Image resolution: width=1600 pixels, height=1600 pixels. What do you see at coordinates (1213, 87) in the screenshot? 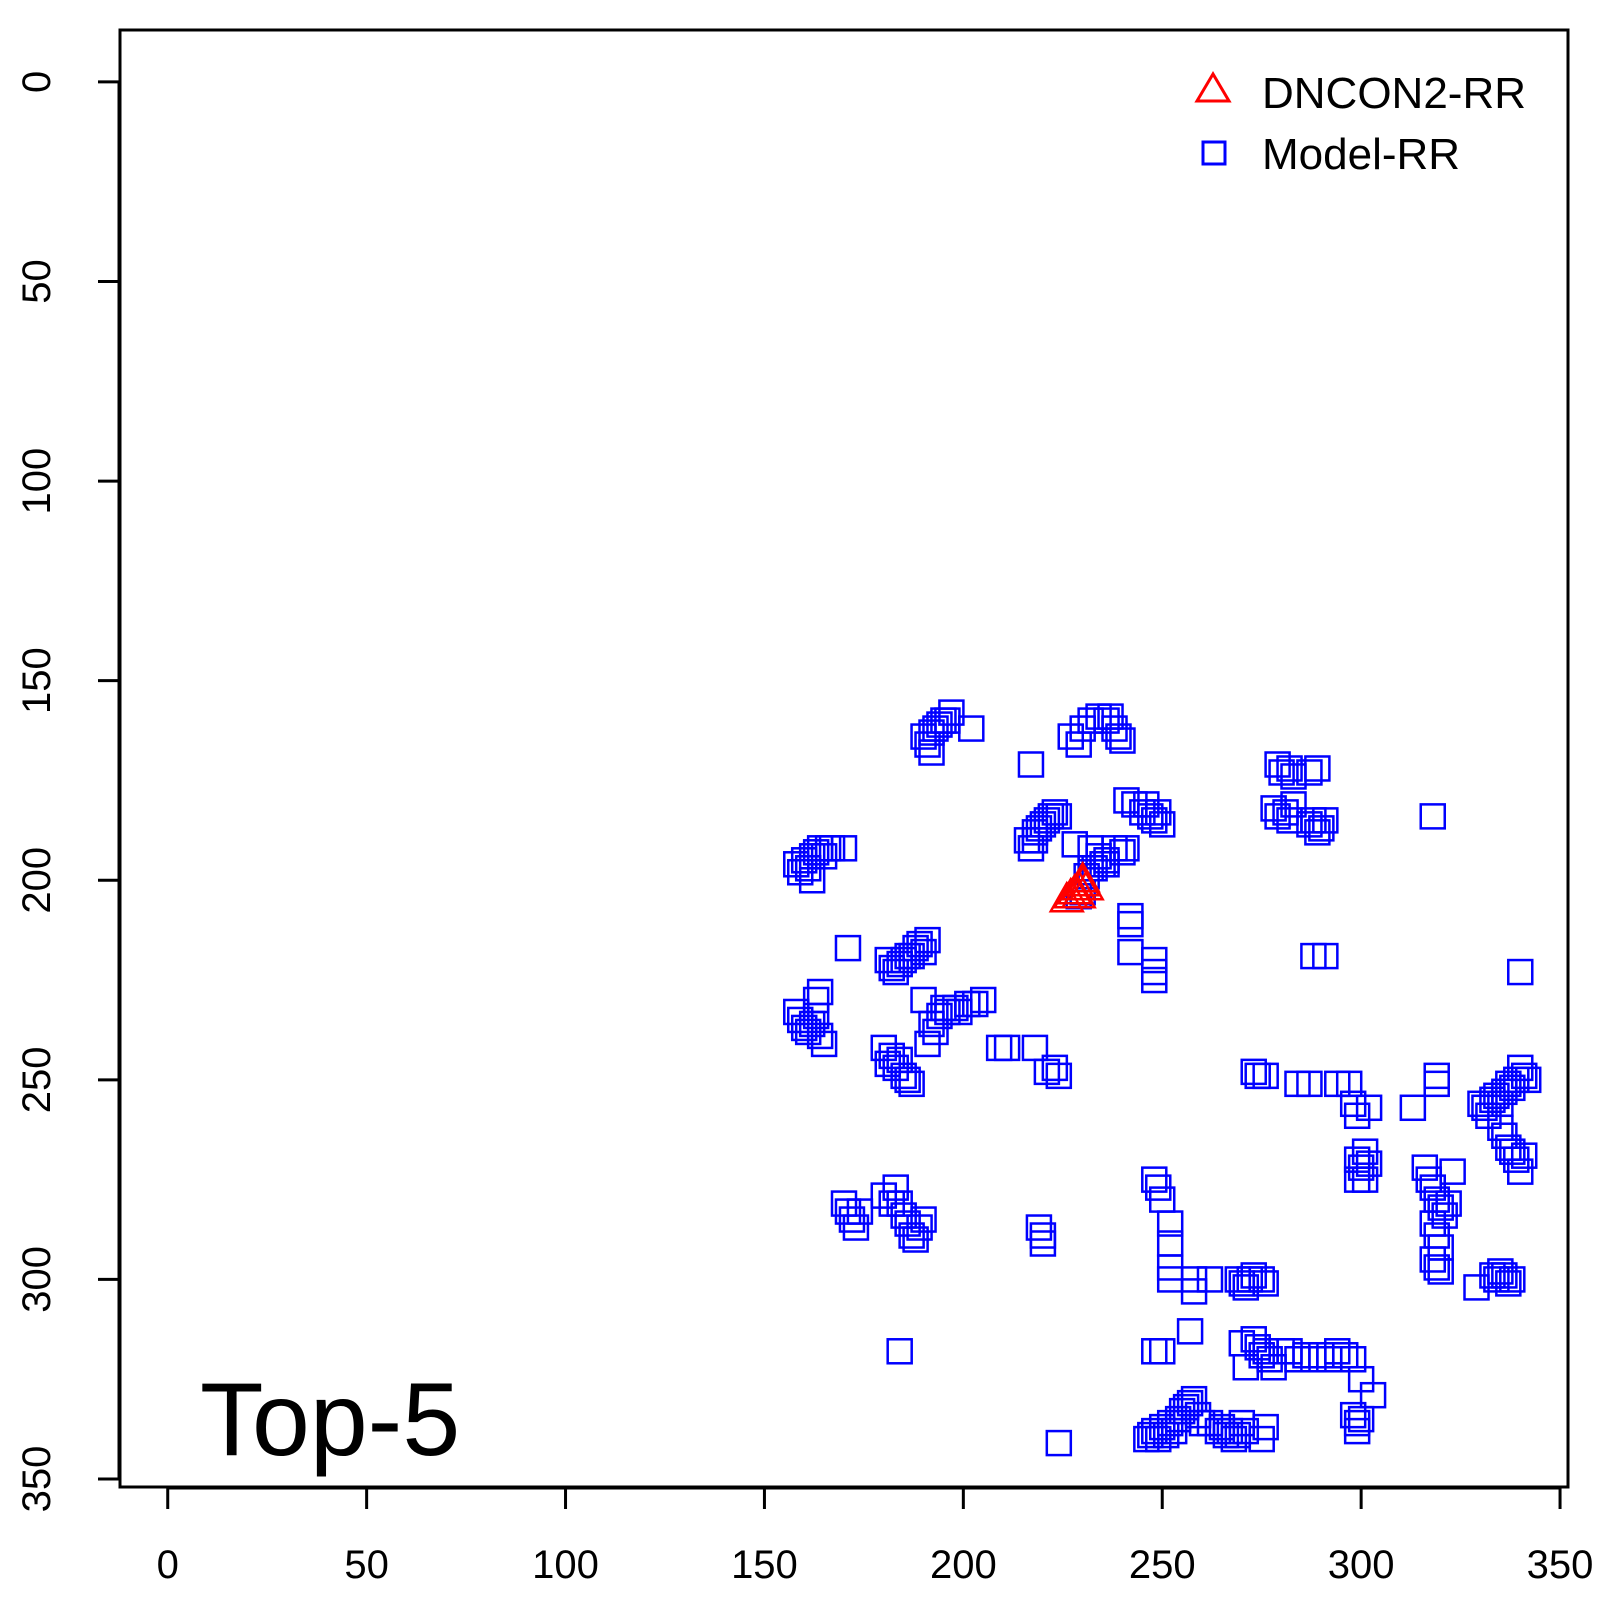
I see `legend-triangle-icon` at bounding box center [1213, 87].